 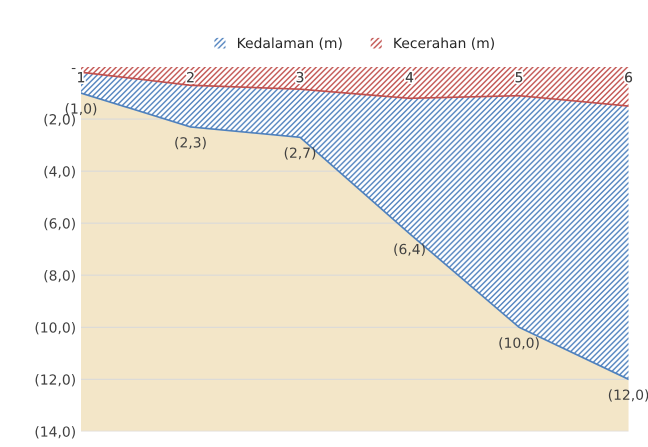 I want to click on x-tick-label: 1, so click(x=81, y=77).